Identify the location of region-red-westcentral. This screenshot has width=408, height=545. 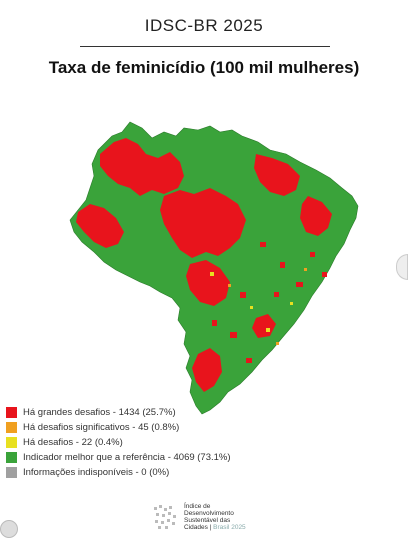
(208, 283).